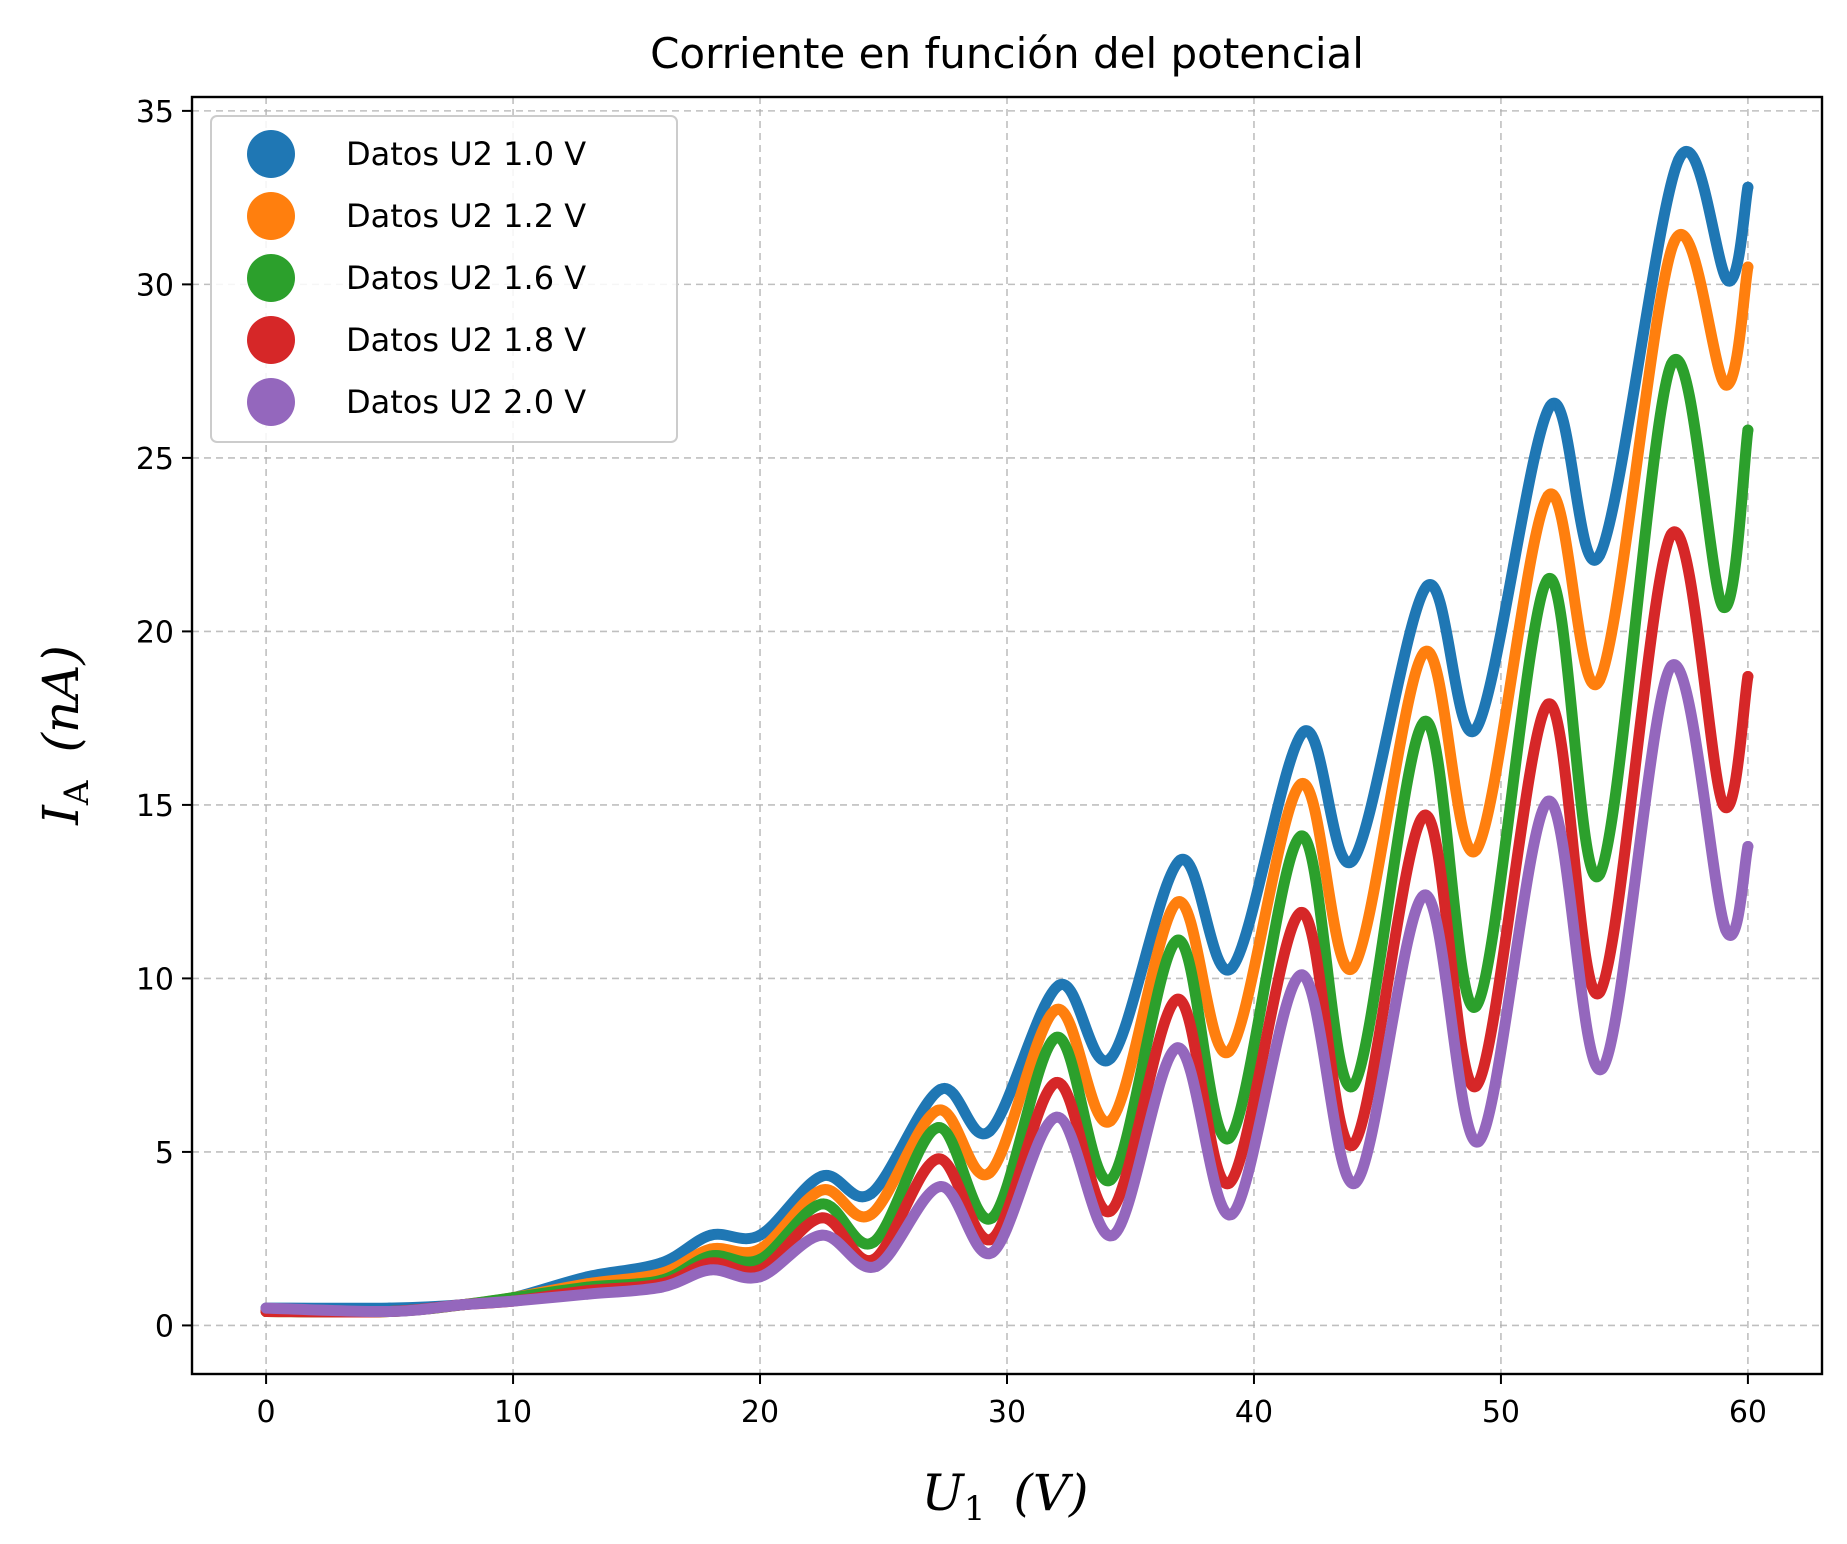 The width and height of the screenshot is (1847, 1544). I want to click on legend-label: Datos U2 1.6 V, so click(466, 278).